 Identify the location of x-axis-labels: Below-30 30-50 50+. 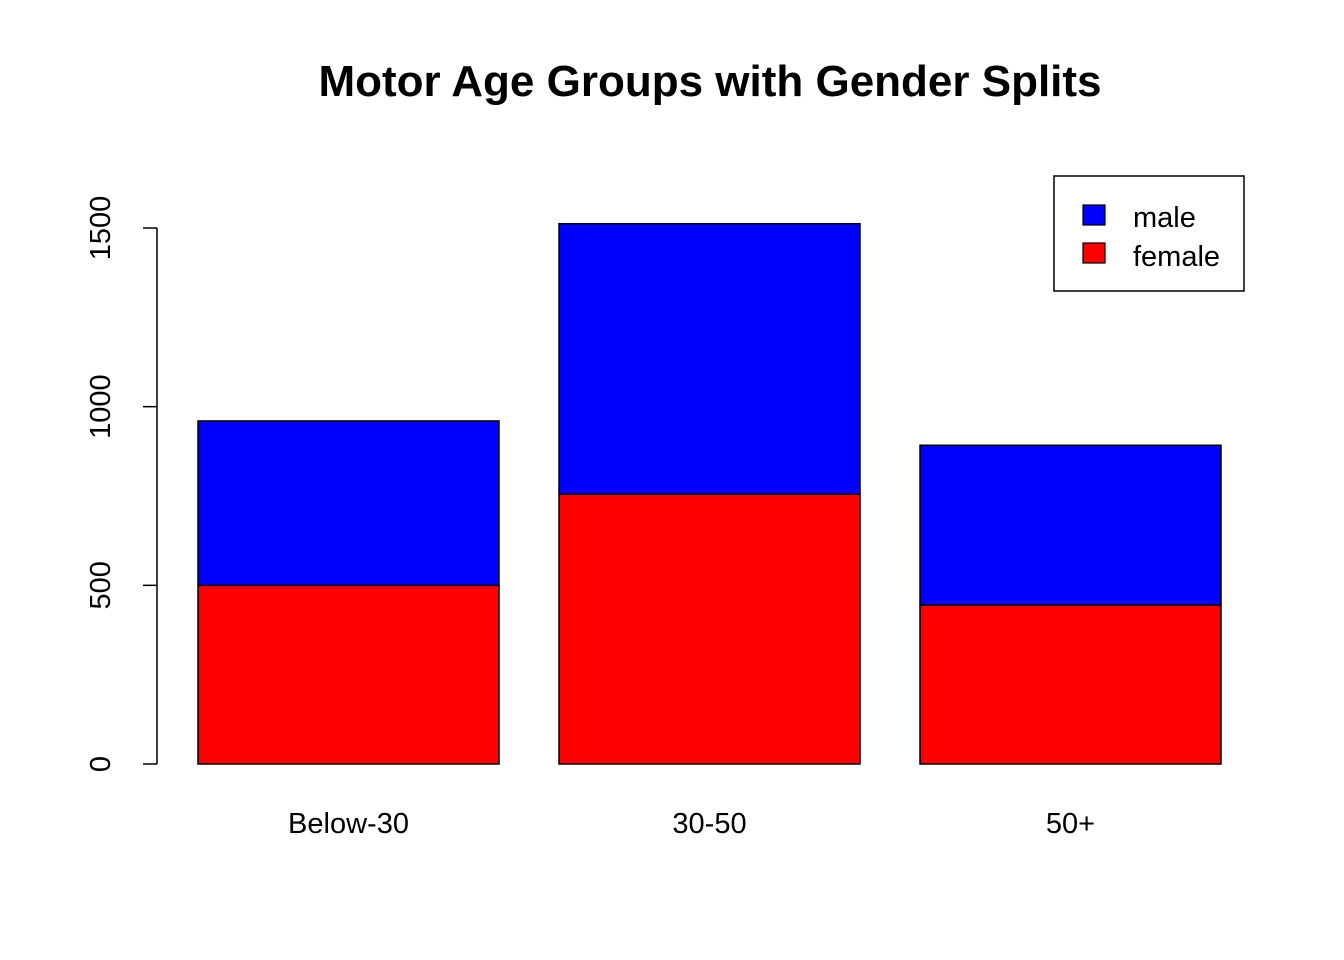
(691, 824).